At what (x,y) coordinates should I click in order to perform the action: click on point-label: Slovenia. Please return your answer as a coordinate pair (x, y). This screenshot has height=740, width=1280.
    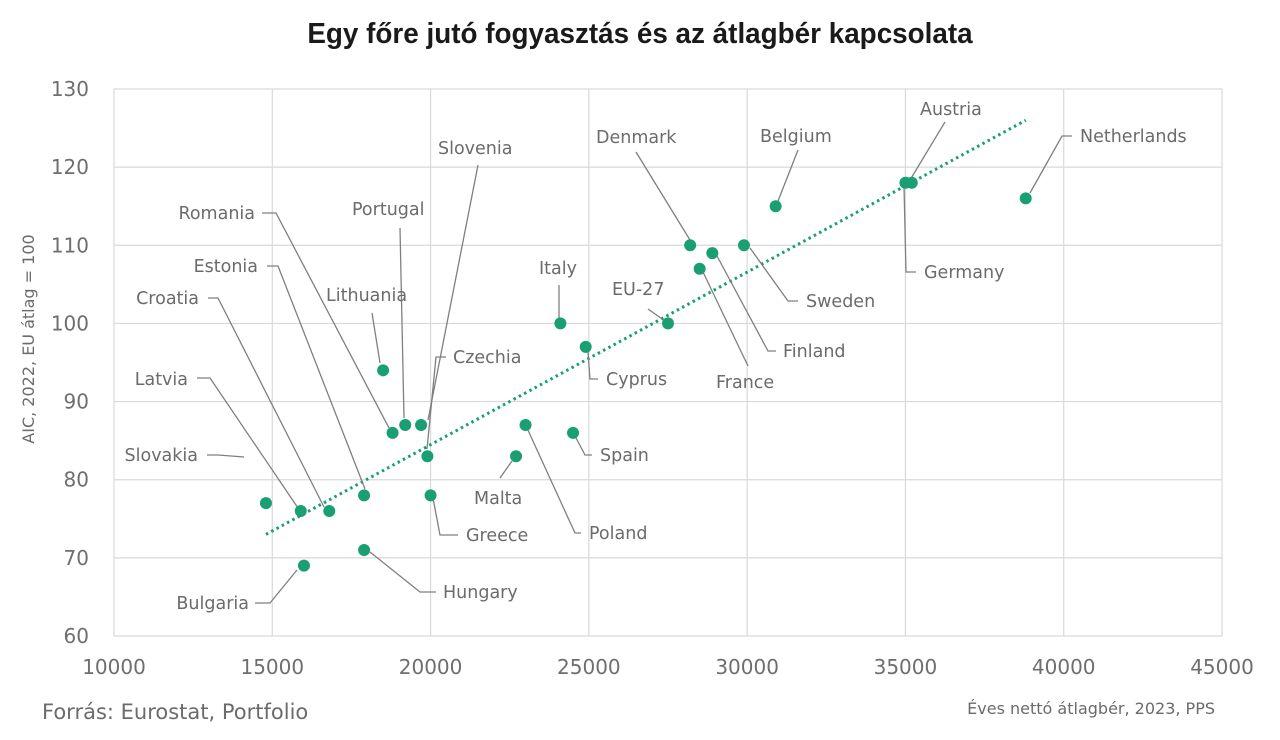
    Looking at the image, I should click on (475, 149).